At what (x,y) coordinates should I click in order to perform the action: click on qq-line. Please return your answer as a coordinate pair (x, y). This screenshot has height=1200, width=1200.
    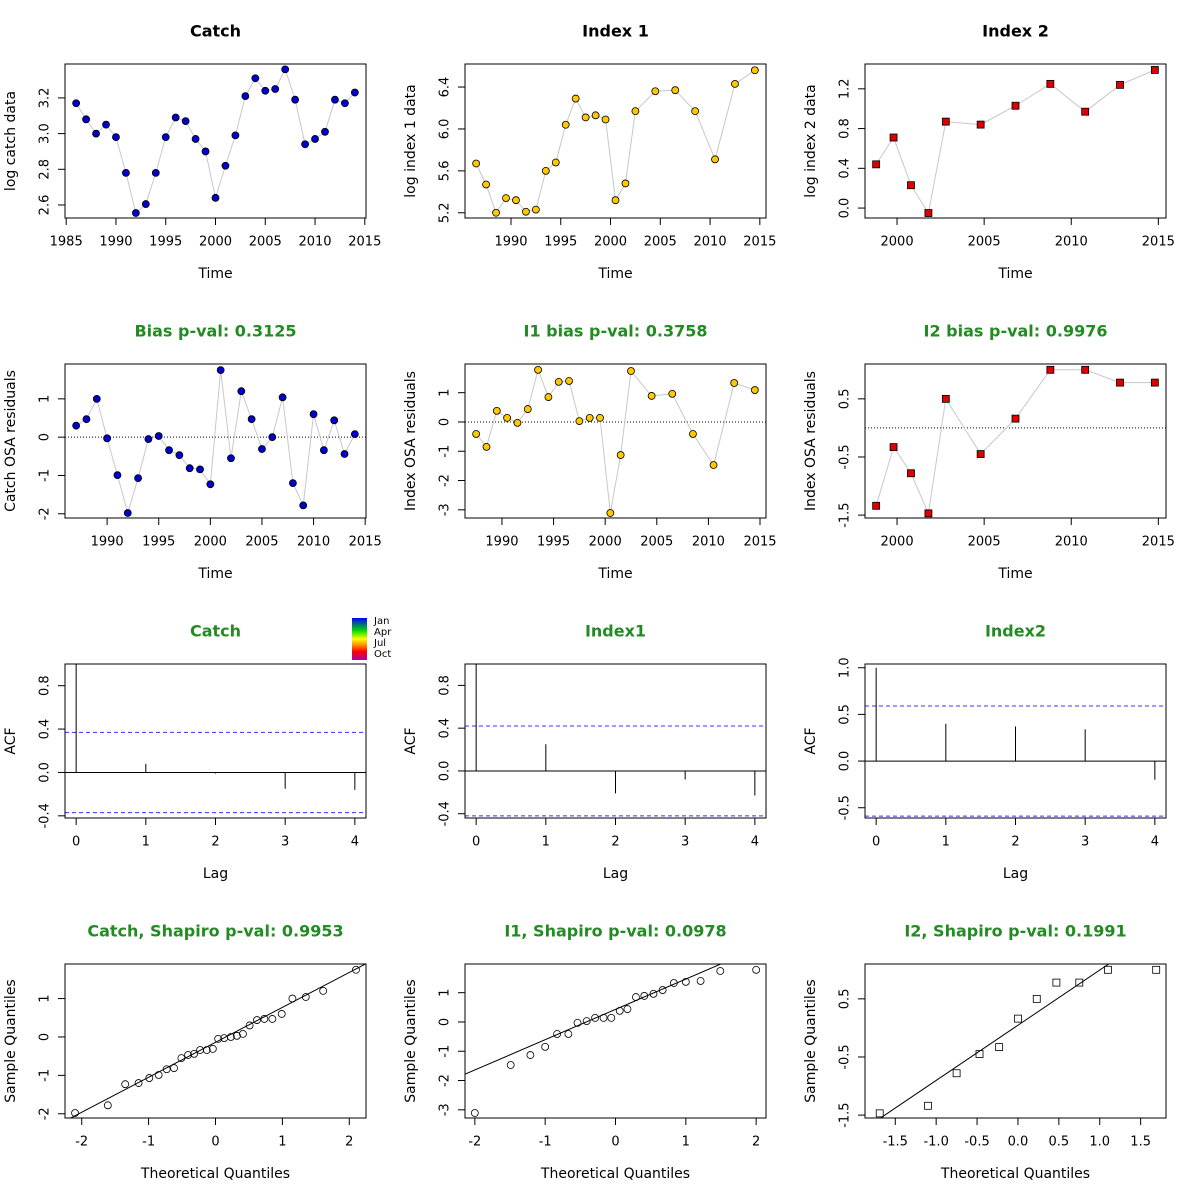
    Looking at the image, I should click on (217, 1041).